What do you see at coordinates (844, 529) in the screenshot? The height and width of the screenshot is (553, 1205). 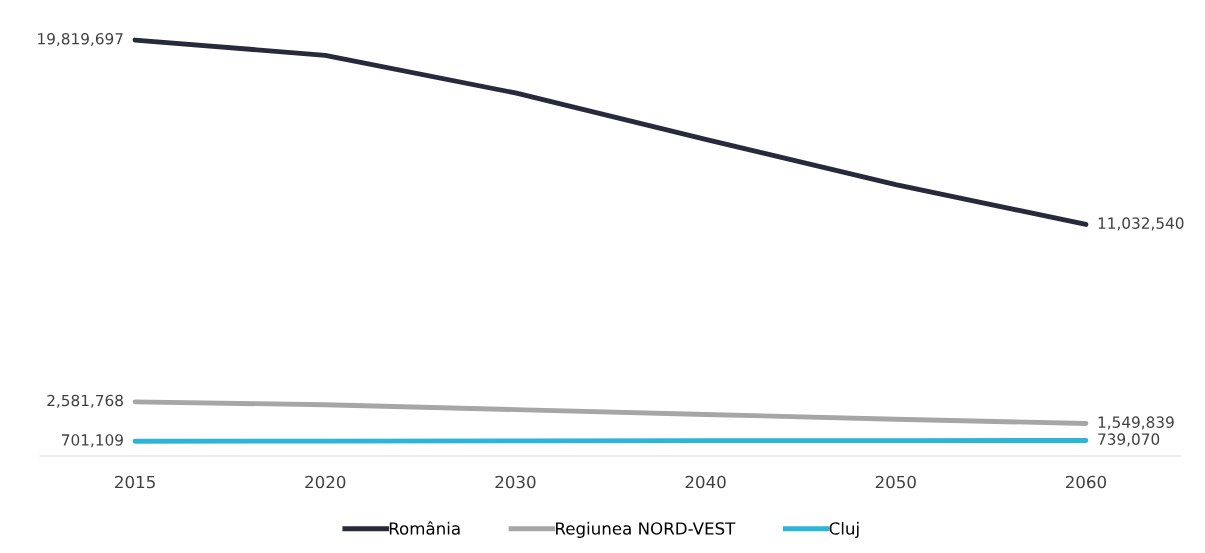 I see `legend-label: Cluj` at bounding box center [844, 529].